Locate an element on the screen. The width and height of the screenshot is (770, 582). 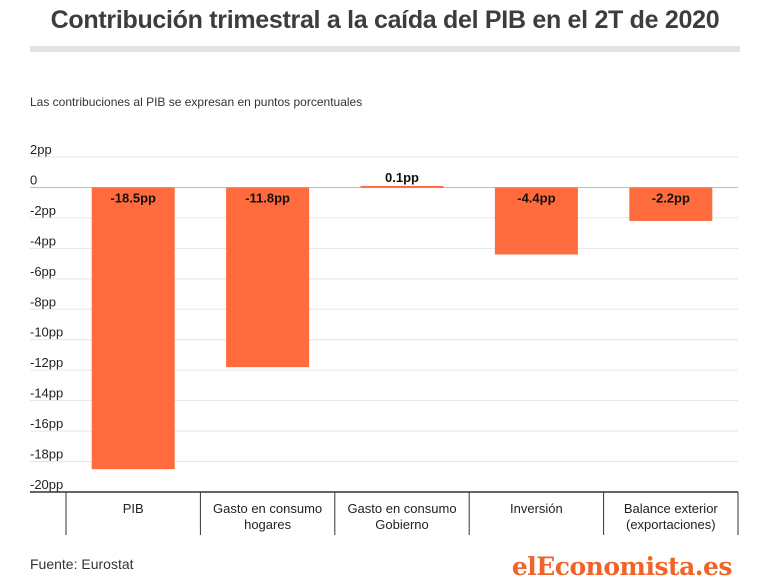
data-label: -18.5pp is located at coordinates (133, 197).